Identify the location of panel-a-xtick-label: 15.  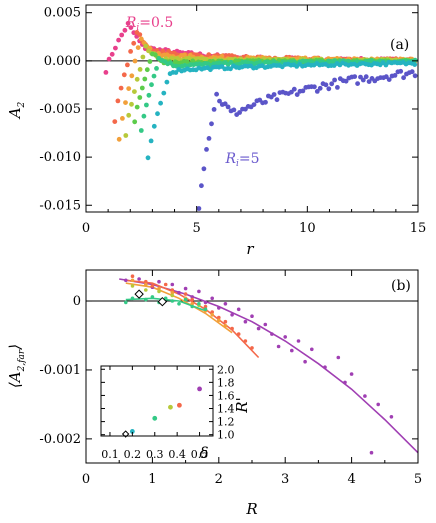
(418, 228).